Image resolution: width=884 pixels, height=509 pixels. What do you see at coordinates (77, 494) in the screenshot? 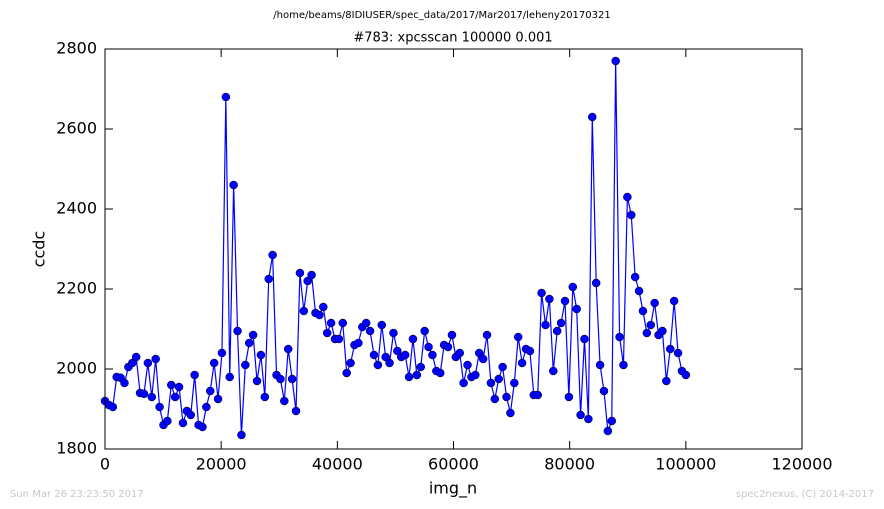
I see `footer-left: Sun Mar 26 23:23:50 2017` at bounding box center [77, 494].